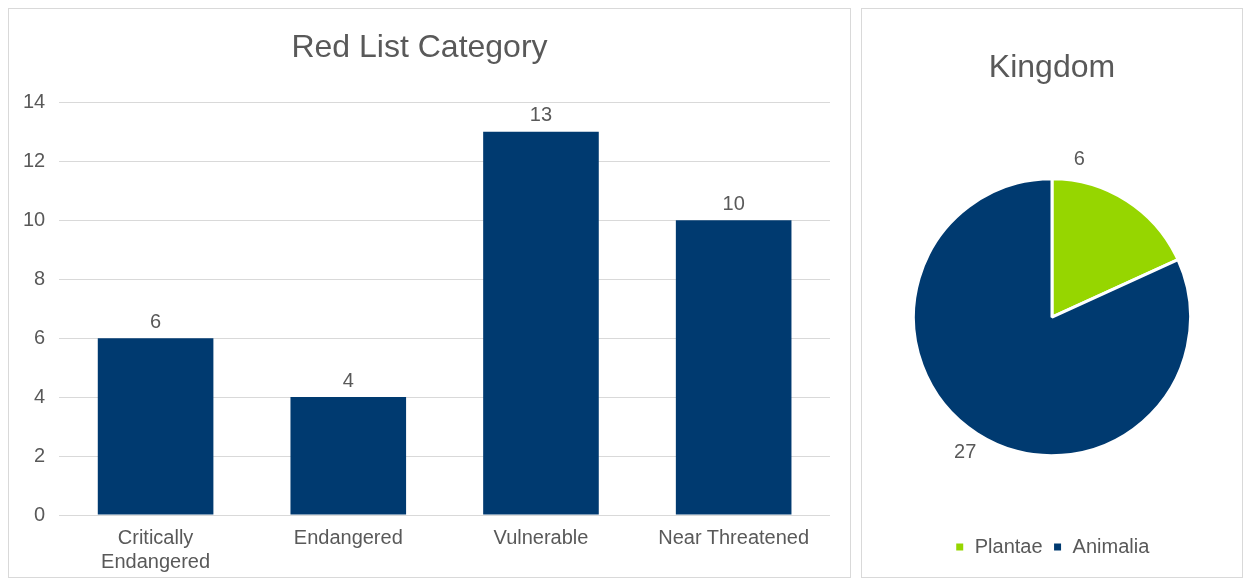  I want to click on y-tick-label: 10, so click(34, 218).